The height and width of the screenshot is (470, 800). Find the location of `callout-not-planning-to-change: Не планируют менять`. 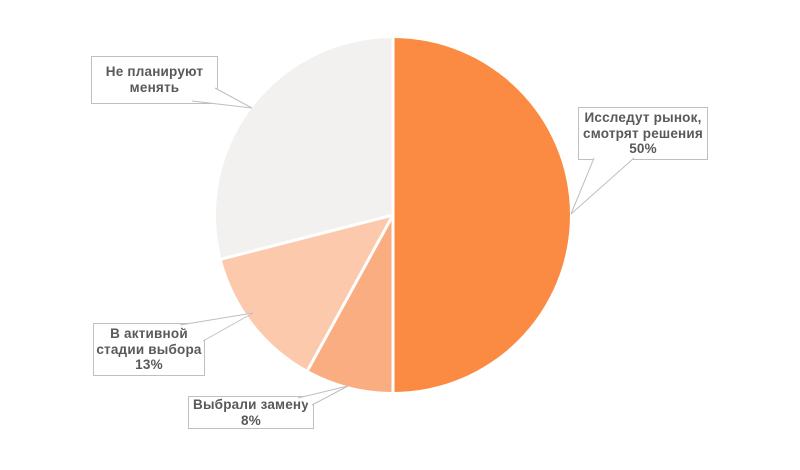

callout-not-planning-to-change: Не планируют менять is located at coordinates (154, 80).